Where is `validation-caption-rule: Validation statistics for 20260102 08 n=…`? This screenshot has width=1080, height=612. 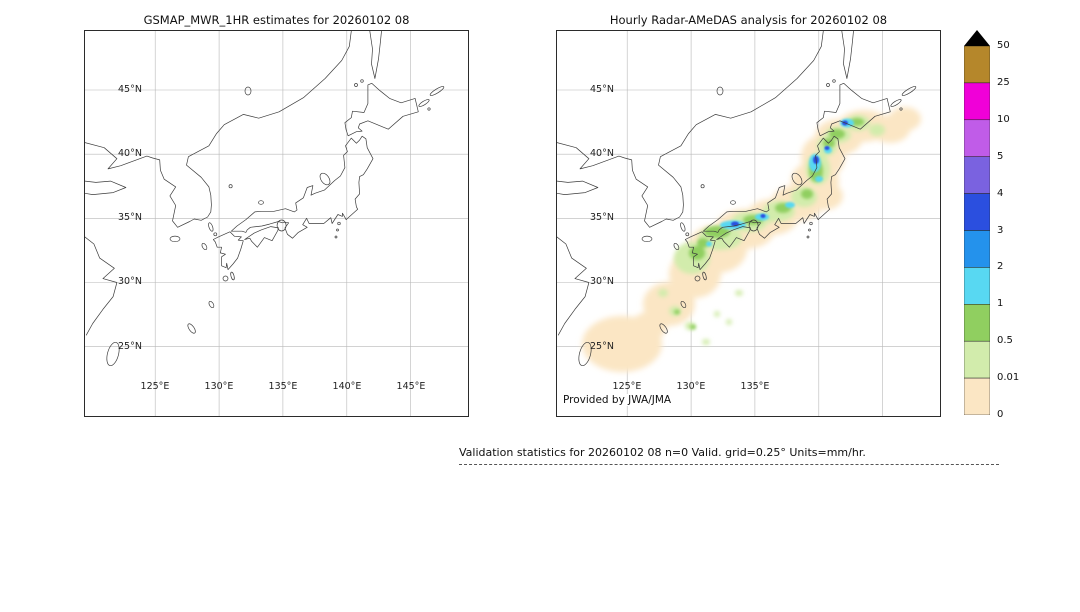 validation-caption-rule: Validation statistics for 20260102 08 n=… is located at coordinates (729, 453).